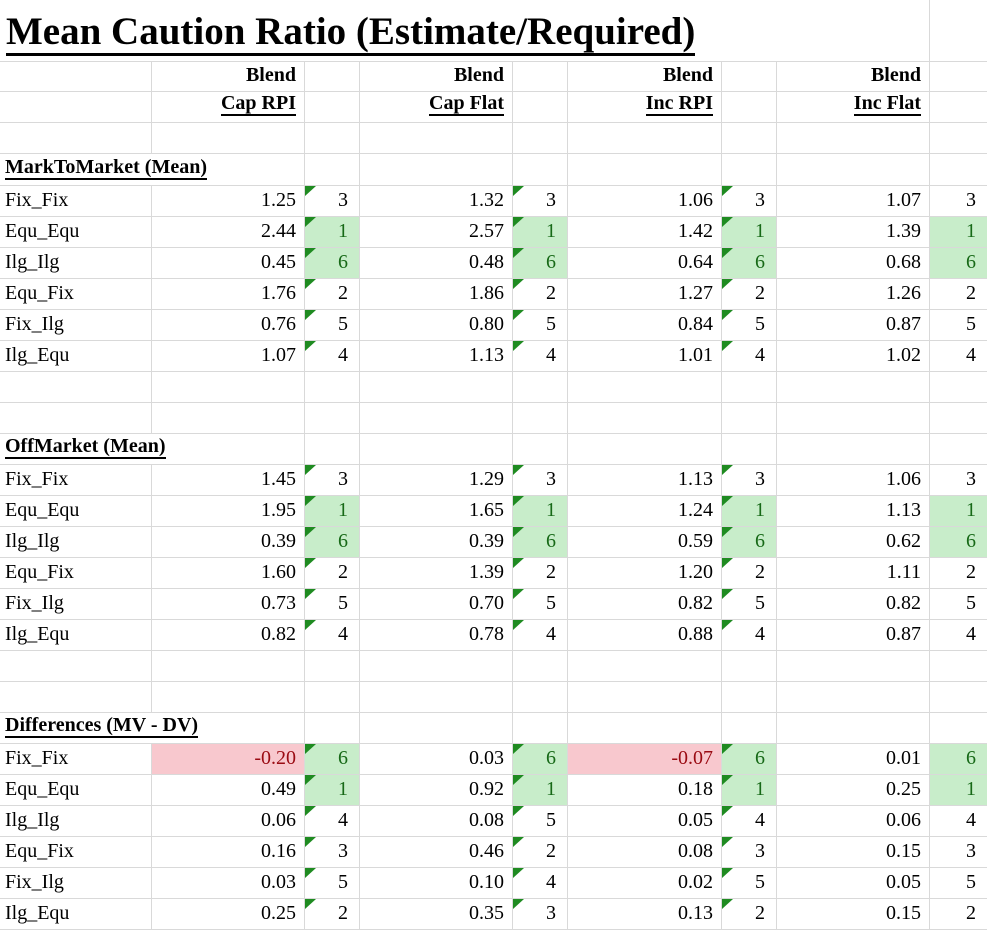 This screenshot has height=930, width=987. What do you see at coordinates (436, 511) in the screenshot?
I see `value-cell: 1.65` at bounding box center [436, 511].